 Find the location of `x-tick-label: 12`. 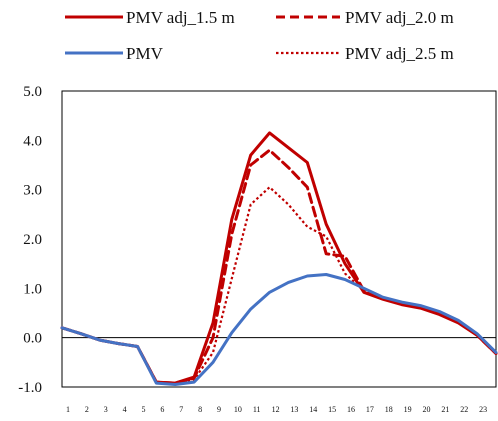

x-tick-label: 12 is located at coordinates (276, 409).